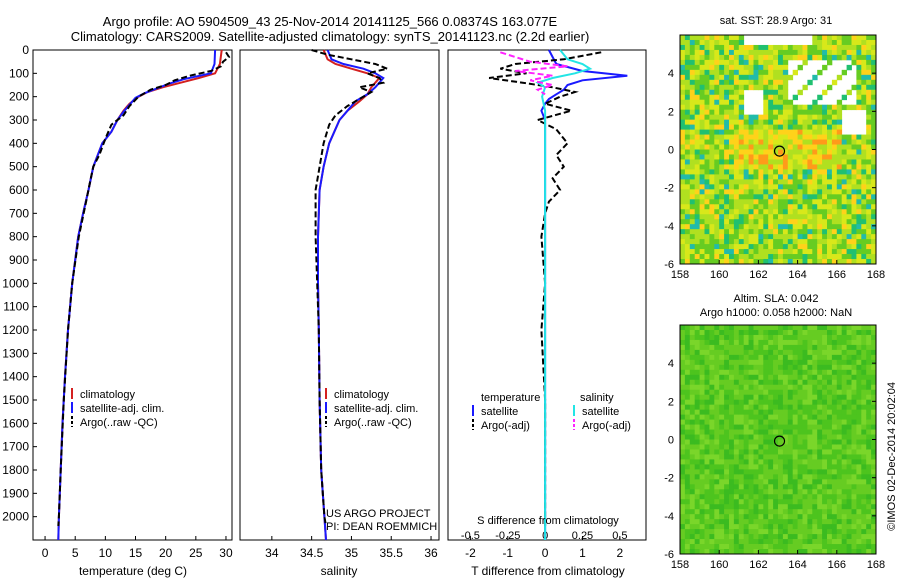 The width and height of the screenshot is (900, 580). What do you see at coordinates (15, 493) in the screenshot?
I see `y-tick-label: 1900` at bounding box center [15, 493].